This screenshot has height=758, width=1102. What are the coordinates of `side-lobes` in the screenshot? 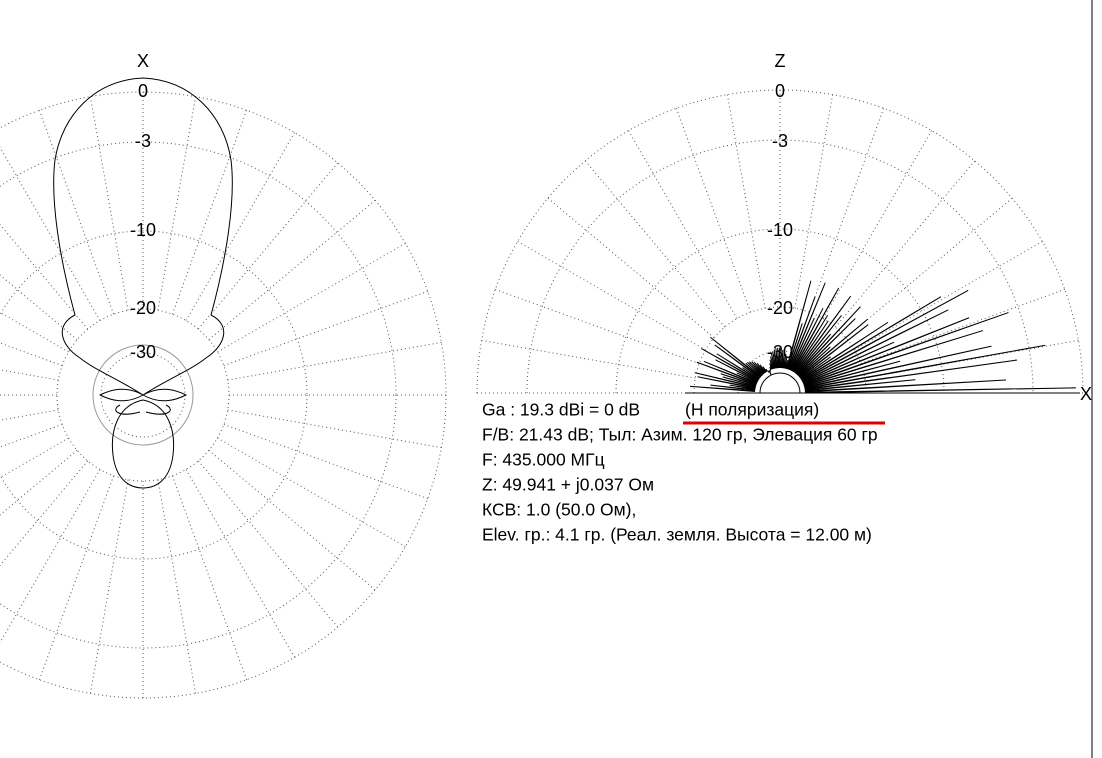 It's located at (143, 401).